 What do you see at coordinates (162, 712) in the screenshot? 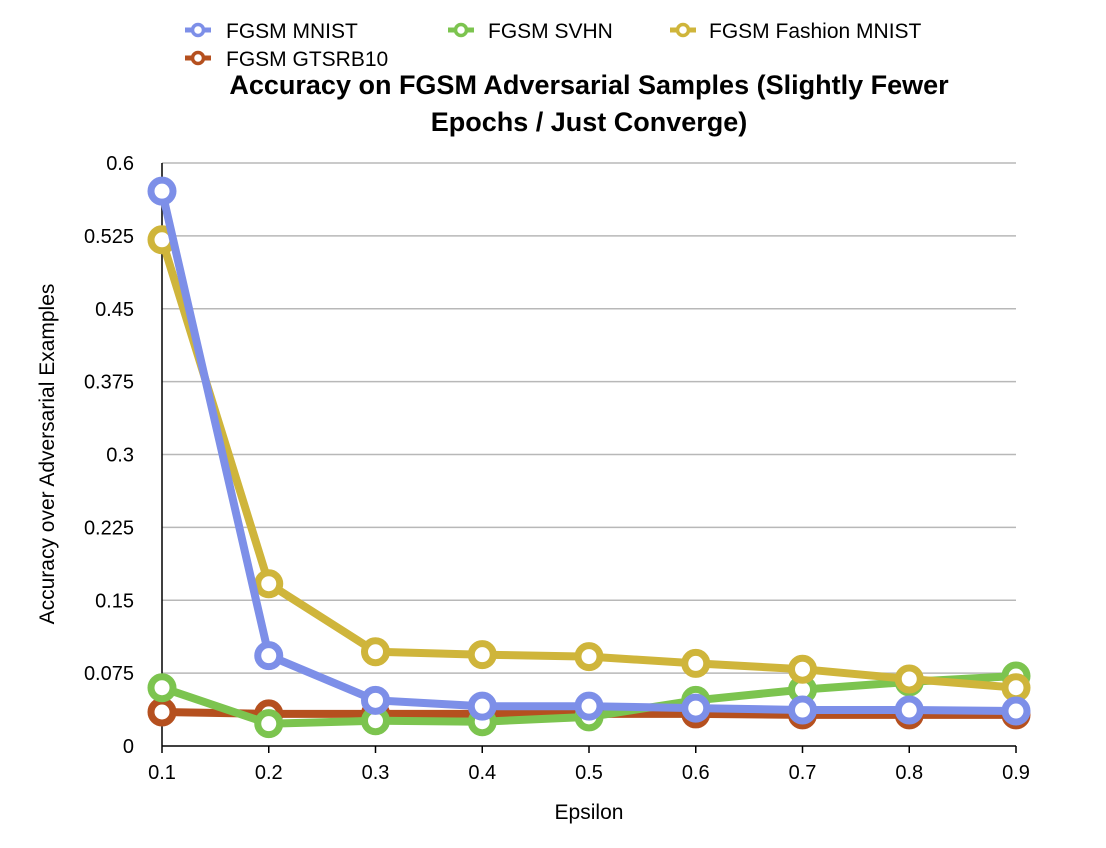
I see `data-point-fgsm-gtsrb10` at bounding box center [162, 712].